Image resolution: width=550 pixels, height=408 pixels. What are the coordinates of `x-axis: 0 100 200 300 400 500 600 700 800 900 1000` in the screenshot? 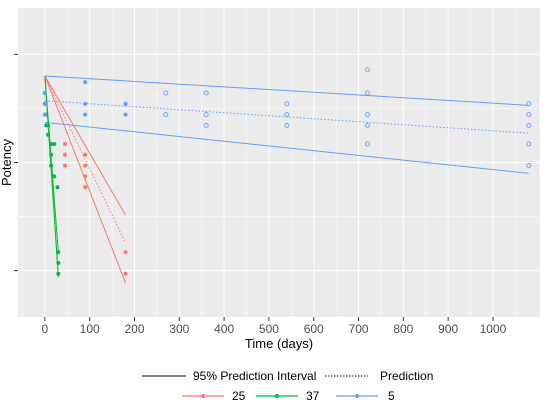 It's located at (274, 326).